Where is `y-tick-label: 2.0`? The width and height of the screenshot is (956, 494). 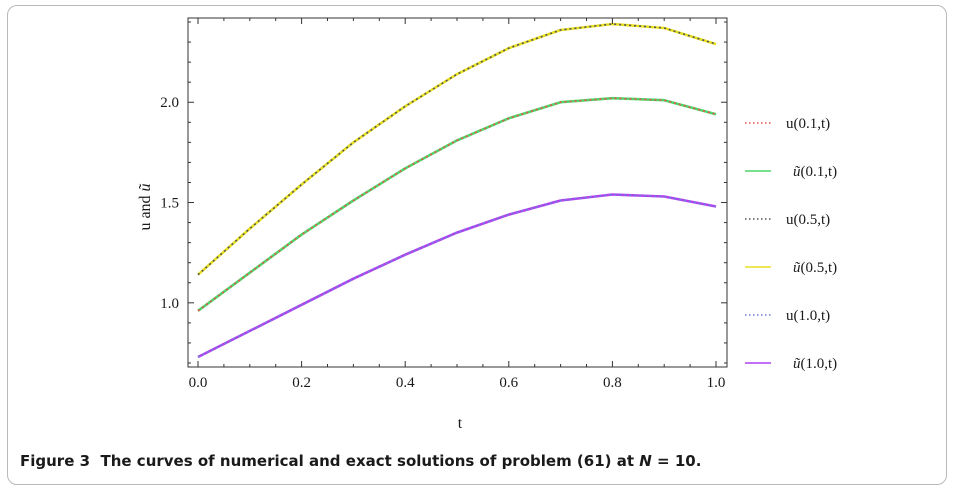
y-tick-label: 2.0 is located at coordinates (169, 103).